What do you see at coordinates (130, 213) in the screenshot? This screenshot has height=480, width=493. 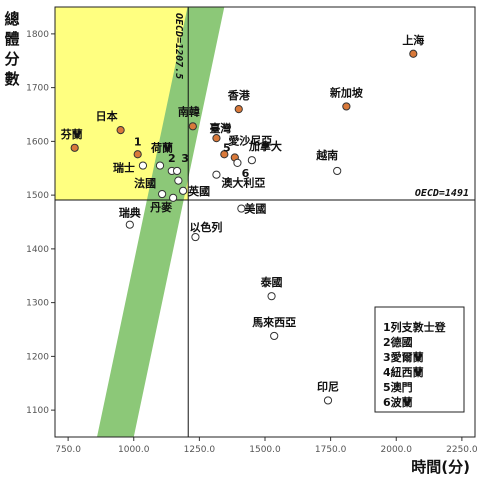 I see `point-label-23: 瑞典` at bounding box center [130, 213].